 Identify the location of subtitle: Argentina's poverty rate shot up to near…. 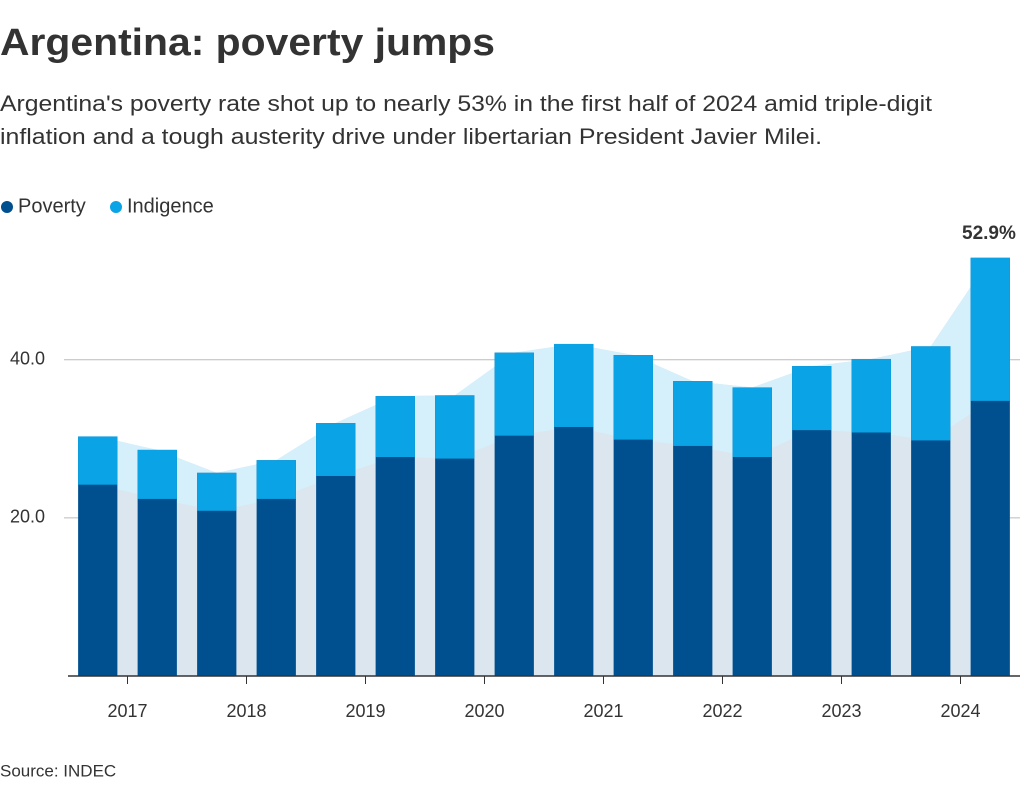
(466, 103).